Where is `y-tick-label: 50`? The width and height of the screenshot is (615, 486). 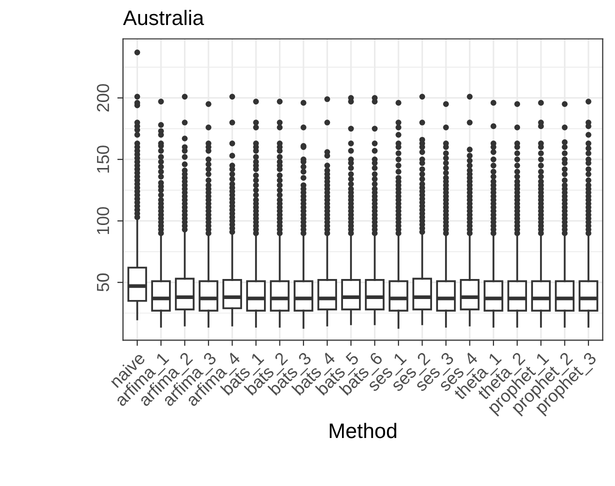 y-tick-label: 50 is located at coordinates (103, 282).